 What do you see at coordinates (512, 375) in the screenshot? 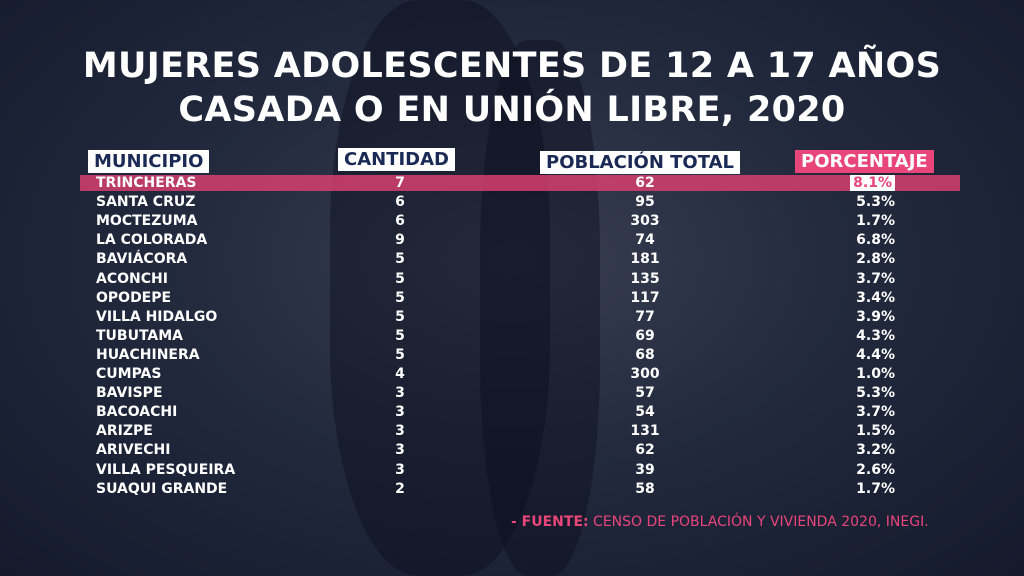
I see `table-row: CUMPAS 4 300 1.0%` at bounding box center [512, 375].